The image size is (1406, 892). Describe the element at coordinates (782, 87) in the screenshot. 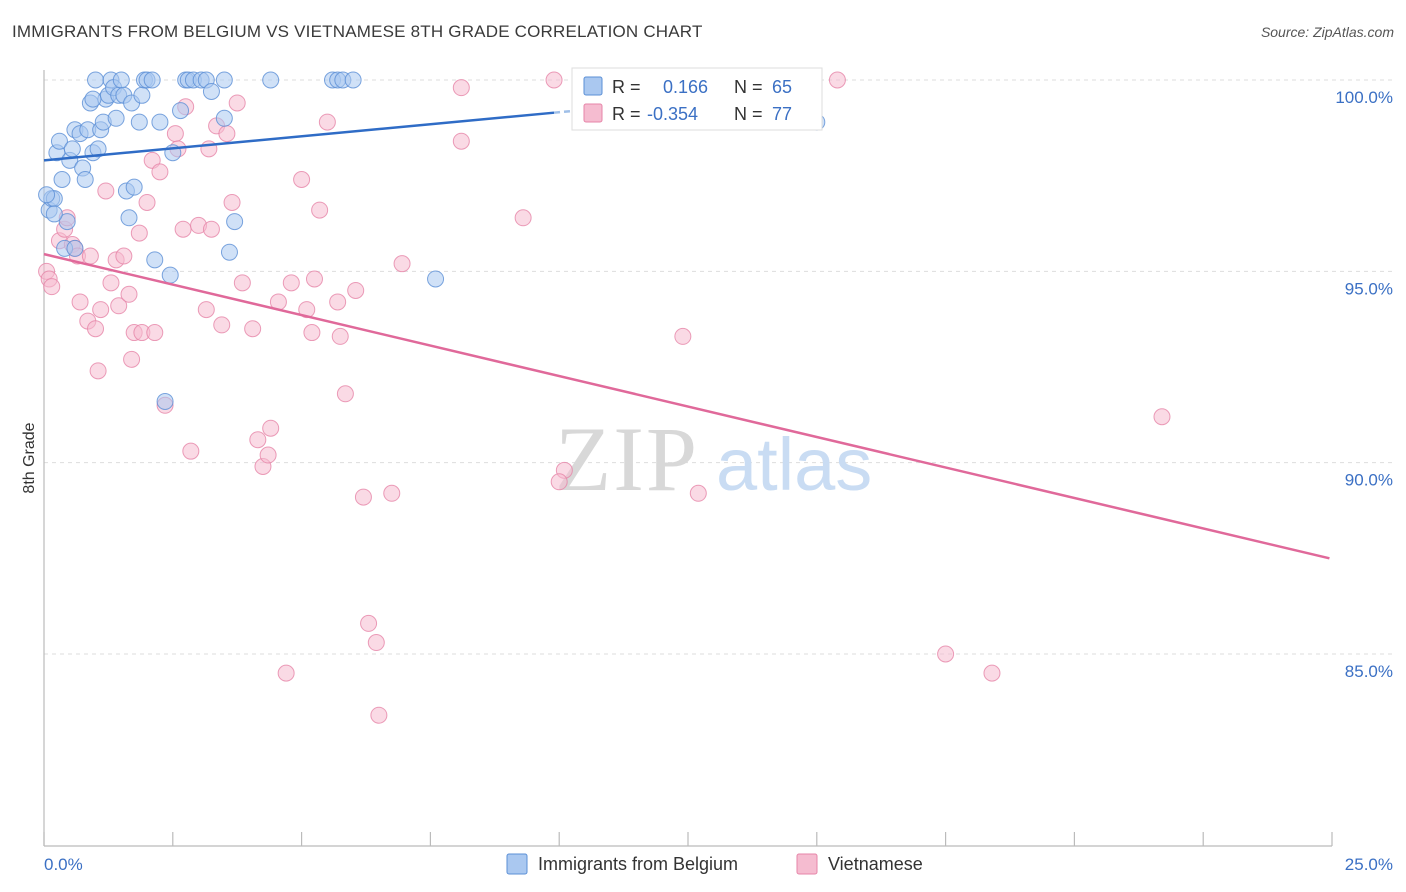

I see `legend-n-value-blue: 65` at that location.